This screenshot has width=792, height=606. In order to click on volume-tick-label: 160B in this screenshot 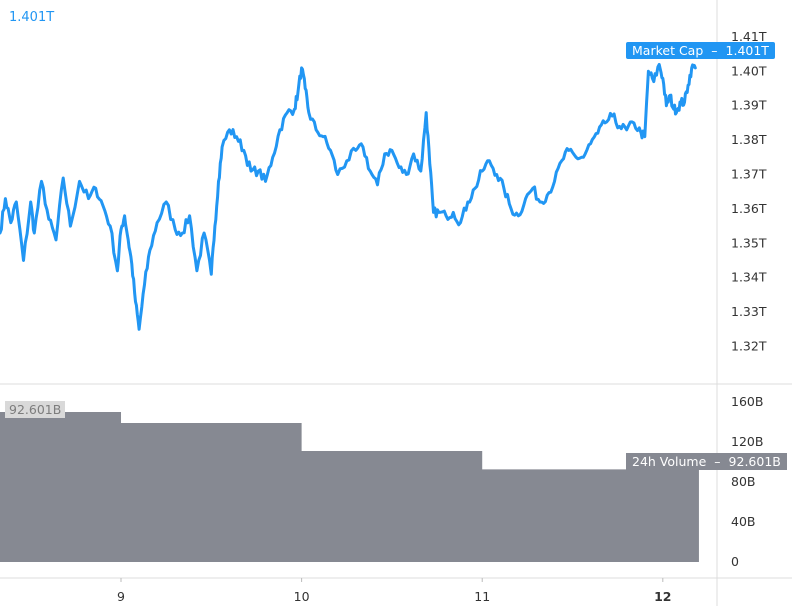, I will do `click(747, 401)`.